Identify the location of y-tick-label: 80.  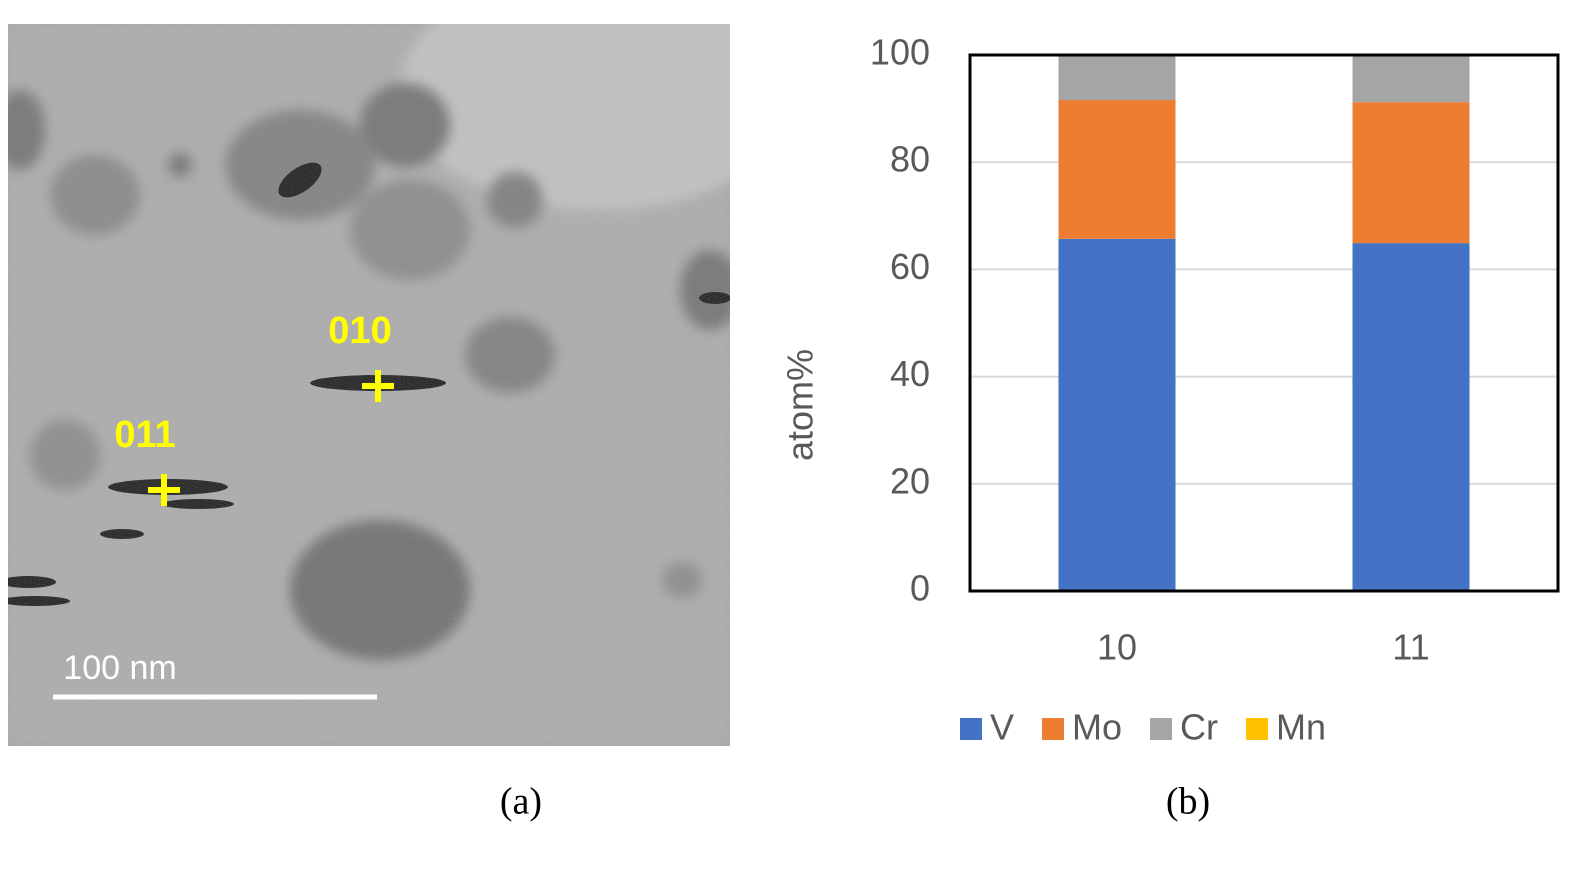
(910, 159).